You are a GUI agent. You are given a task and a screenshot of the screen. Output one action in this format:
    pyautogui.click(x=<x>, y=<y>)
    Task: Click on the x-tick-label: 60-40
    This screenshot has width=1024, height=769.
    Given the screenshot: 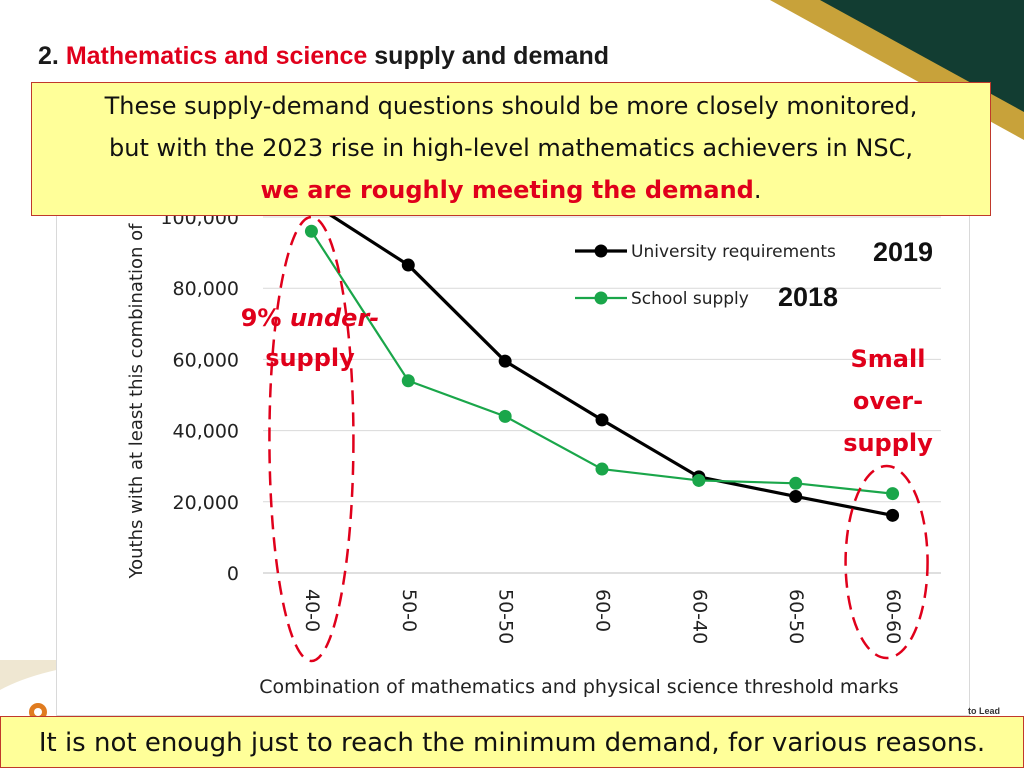 What is the action you would take?
    pyautogui.click(x=699, y=616)
    